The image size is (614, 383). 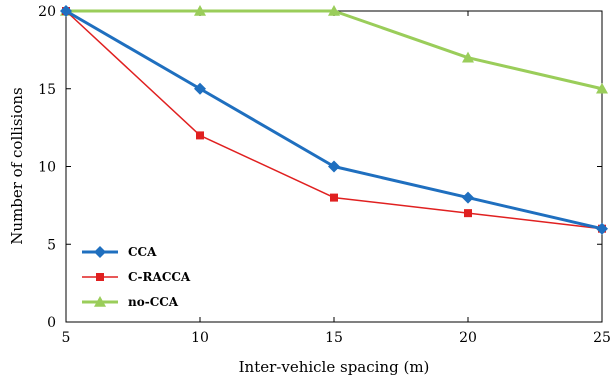 I want to click on y-tick-label: 10, so click(x=47, y=168).